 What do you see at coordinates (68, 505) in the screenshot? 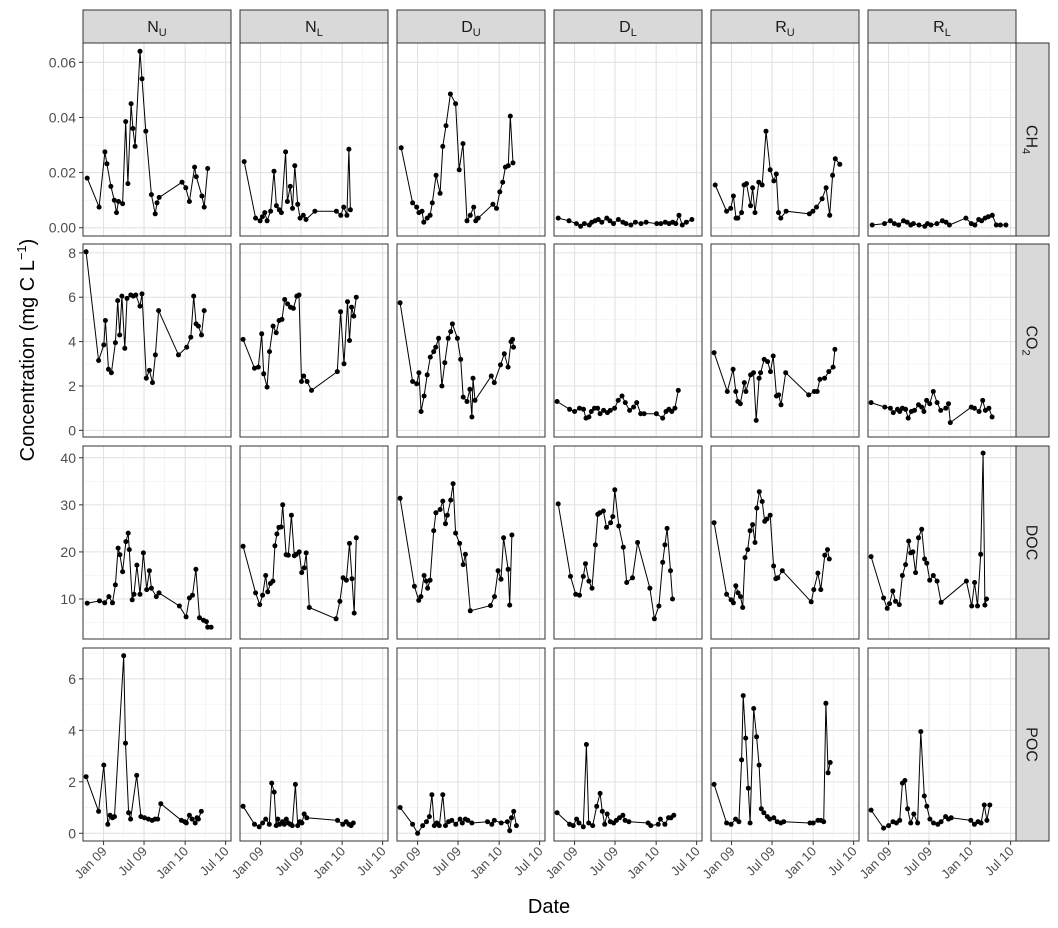
I see `y-tick-label: 30` at bounding box center [68, 505].